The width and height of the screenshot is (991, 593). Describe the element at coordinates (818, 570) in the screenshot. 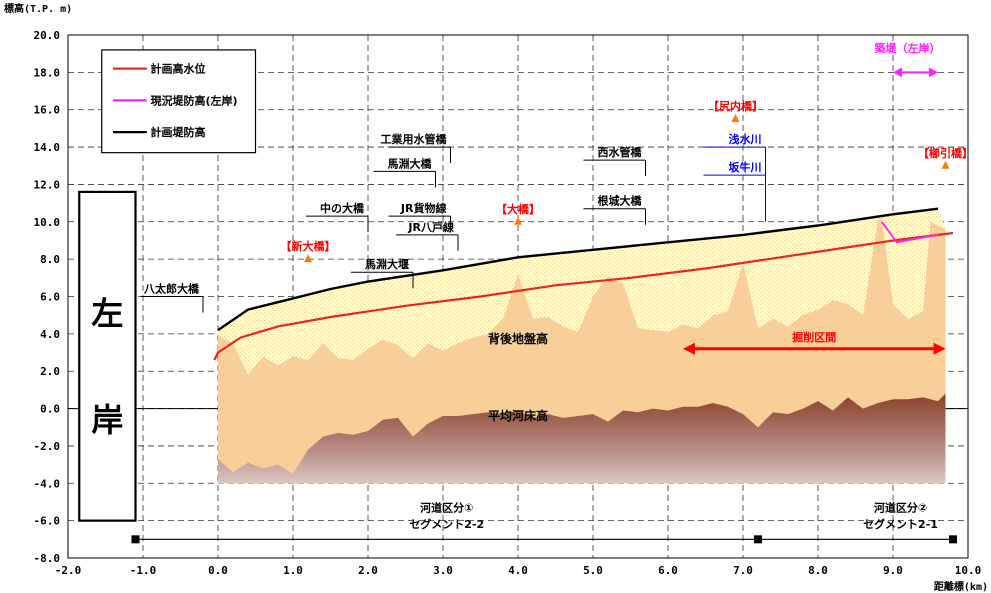

I see `x-tick-label: 8.0` at that location.